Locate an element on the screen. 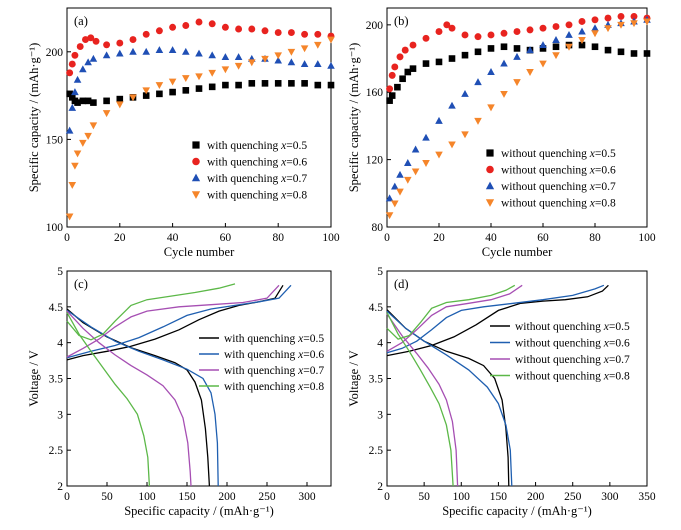  legend-label: without quenching x=0.7 is located at coordinates (572, 360).